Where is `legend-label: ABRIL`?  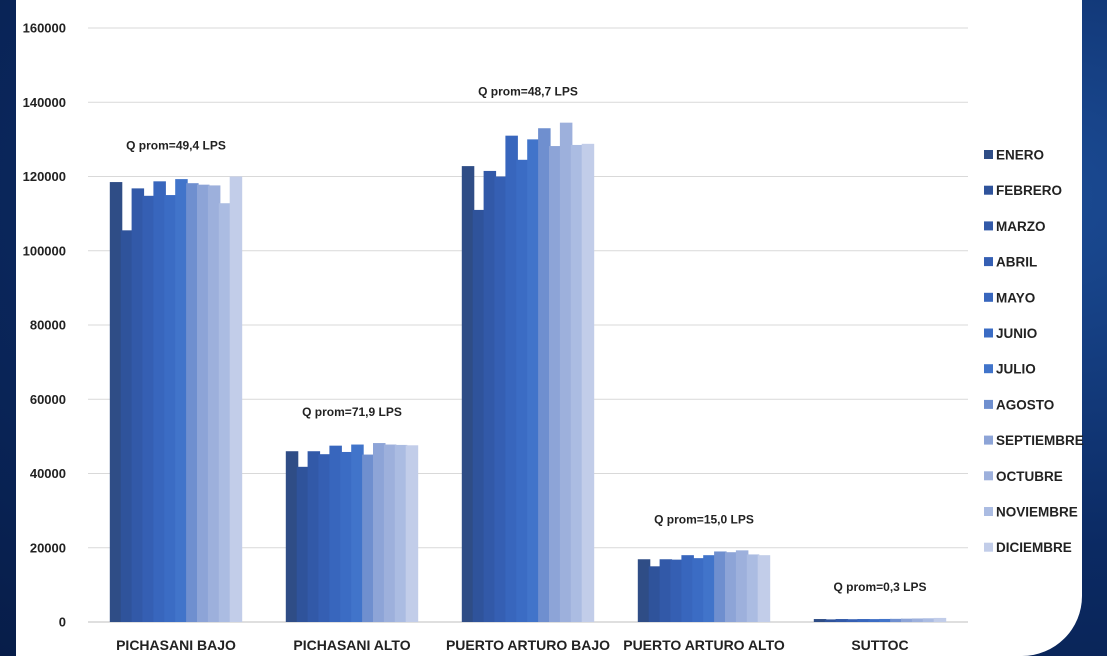
legend-label: ABRIL is located at coordinates (1016, 262).